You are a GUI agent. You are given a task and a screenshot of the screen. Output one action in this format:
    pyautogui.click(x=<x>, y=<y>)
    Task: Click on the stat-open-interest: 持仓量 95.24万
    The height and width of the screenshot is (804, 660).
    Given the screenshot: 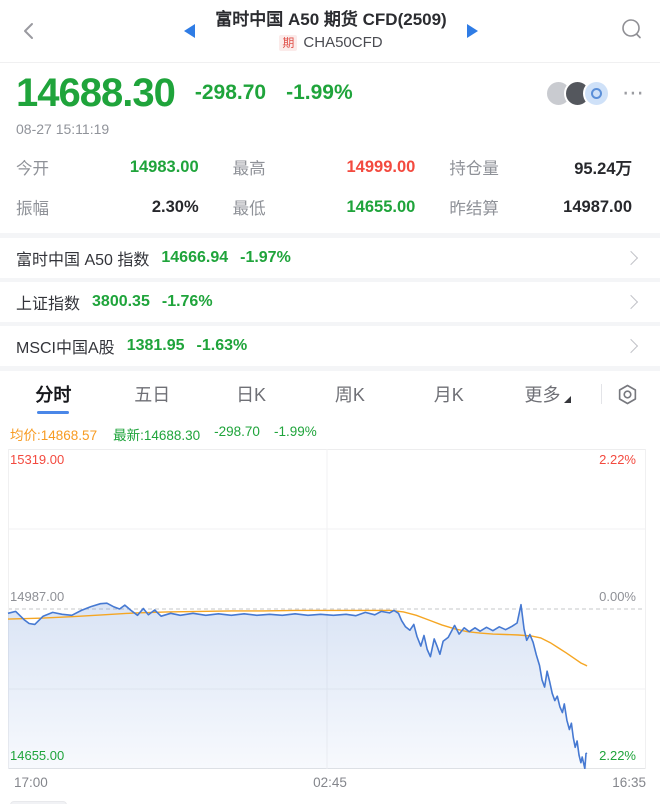 What is the action you would take?
    pyautogui.click(x=540, y=169)
    